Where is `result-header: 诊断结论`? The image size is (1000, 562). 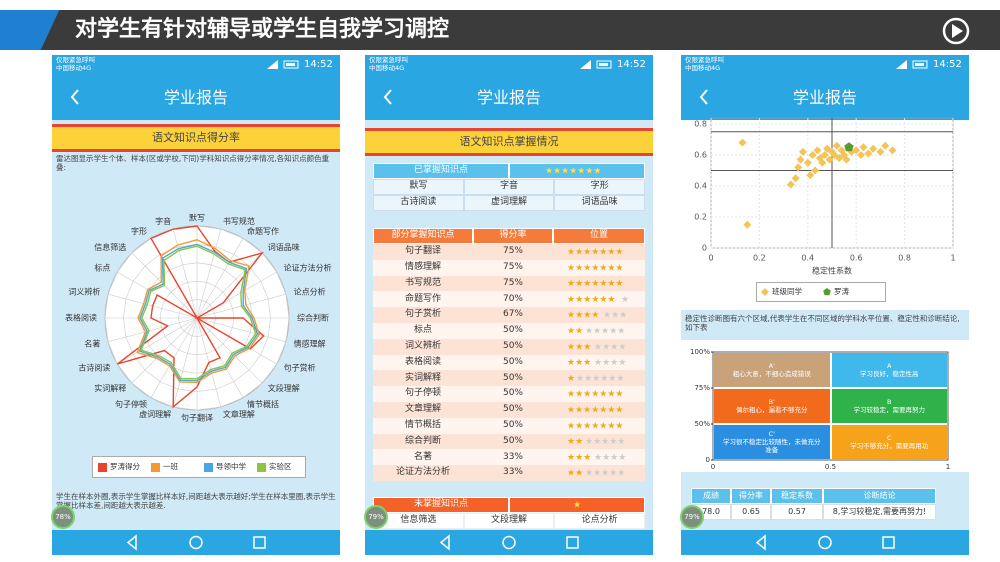
result-header: 诊断结论 is located at coordinates (879, 496).